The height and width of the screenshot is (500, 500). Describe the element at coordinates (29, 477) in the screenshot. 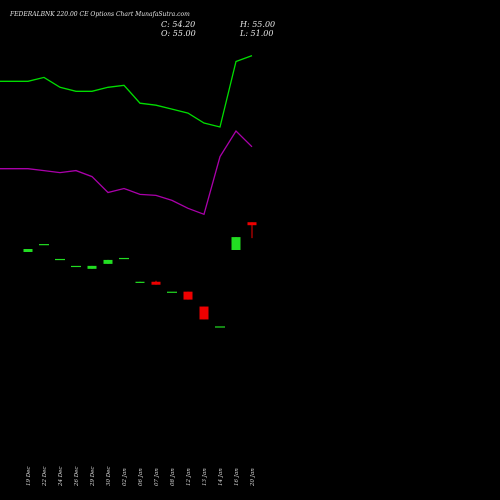

I see `x-tick-label: 19 Dec` at that location.